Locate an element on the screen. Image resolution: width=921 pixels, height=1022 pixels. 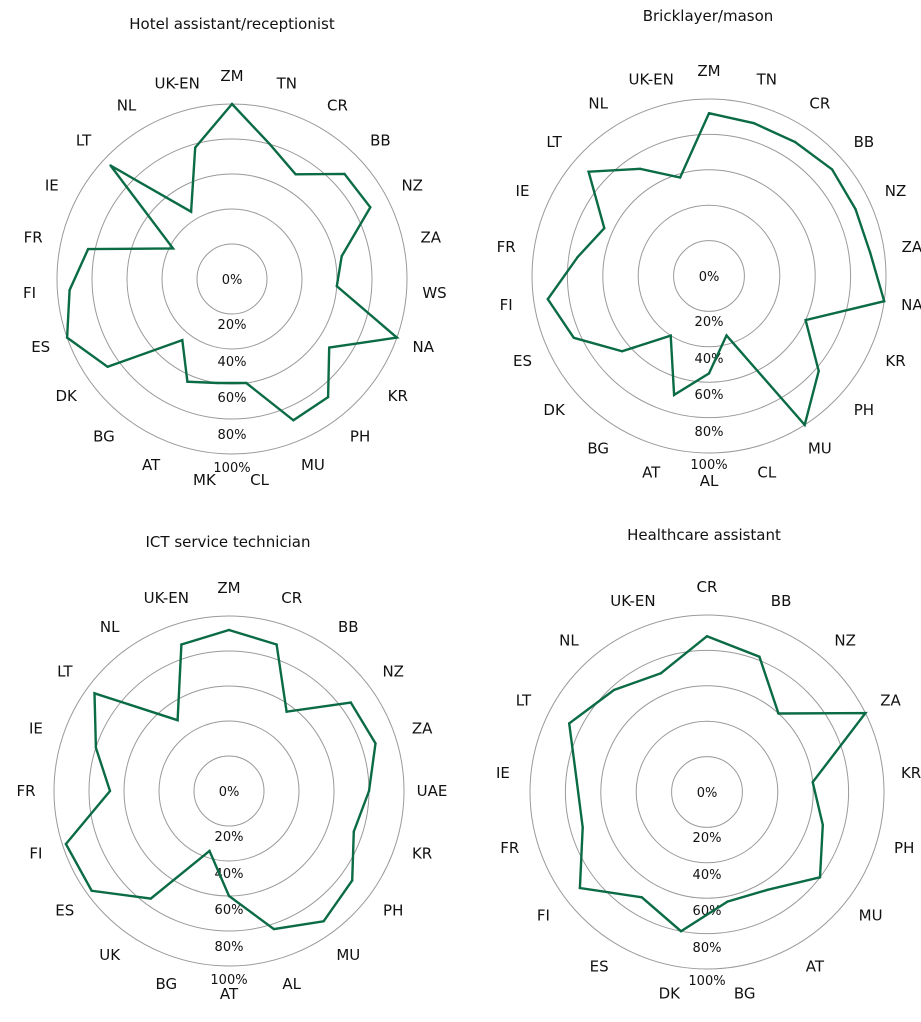
chart-title: Hotel assistant/receptionist is located at coordinates (232, 24).